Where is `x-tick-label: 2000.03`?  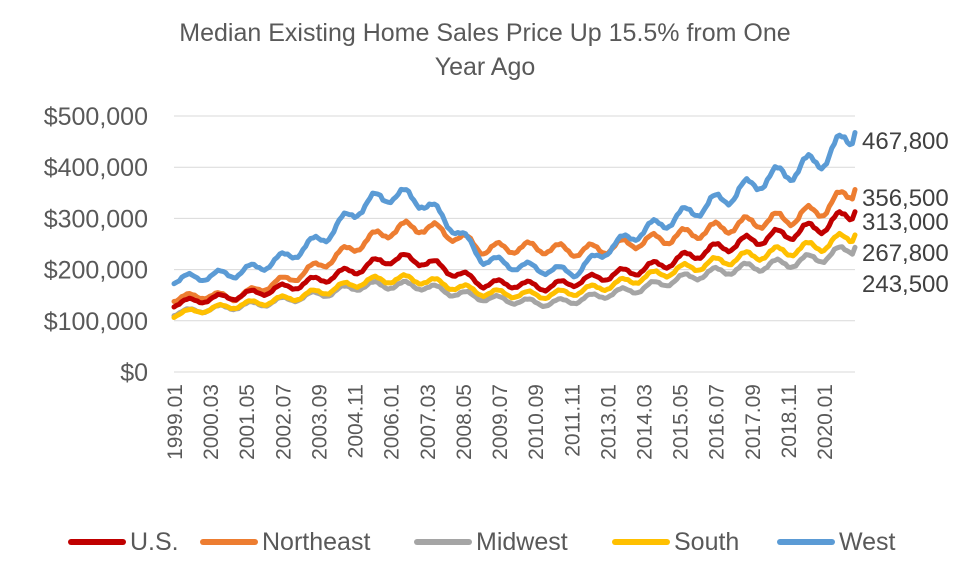 x-tick-label: 2000.03 is located at coordinates (211, 422).